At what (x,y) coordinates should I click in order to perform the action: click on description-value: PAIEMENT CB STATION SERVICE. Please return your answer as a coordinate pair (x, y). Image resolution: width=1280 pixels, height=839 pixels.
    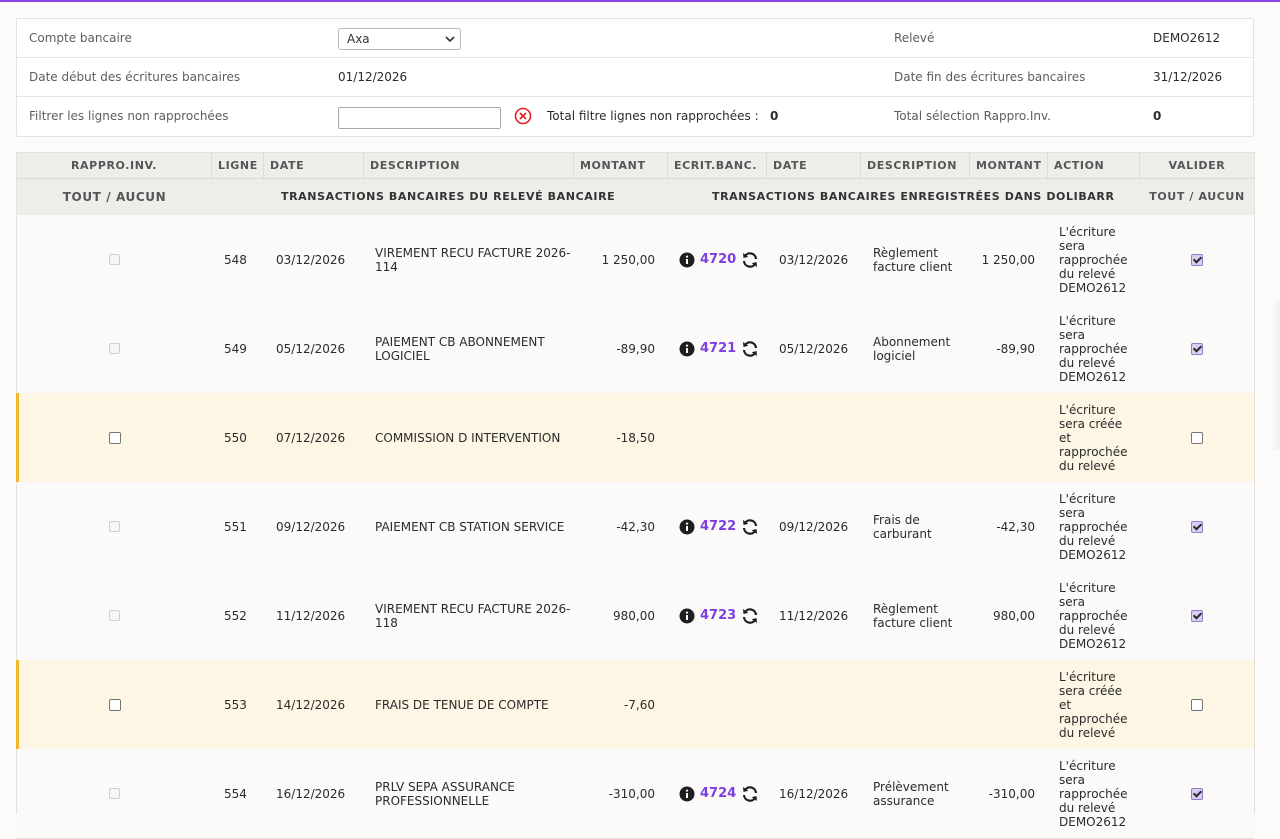
    Looking at the image, I should click on (470, 526).